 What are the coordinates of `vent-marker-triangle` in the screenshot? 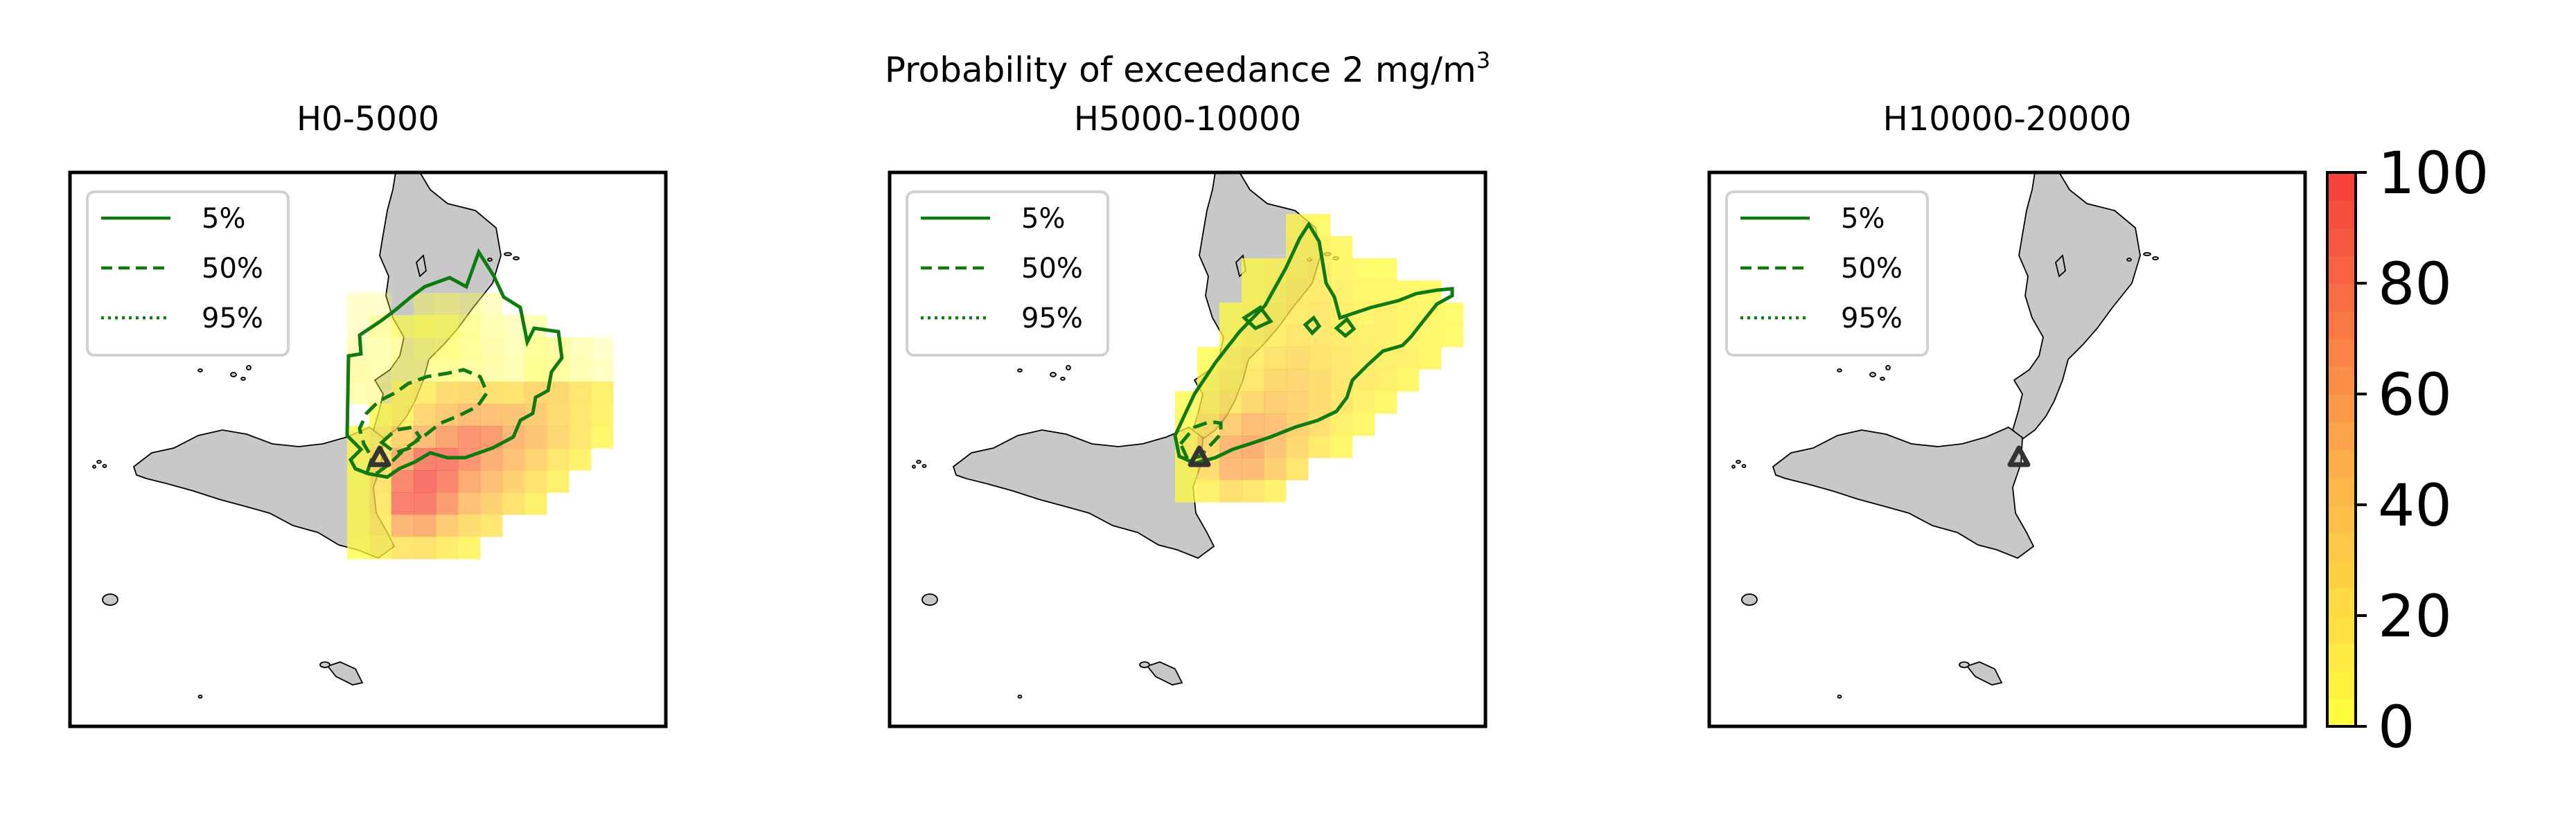 It's located at (379, 456).